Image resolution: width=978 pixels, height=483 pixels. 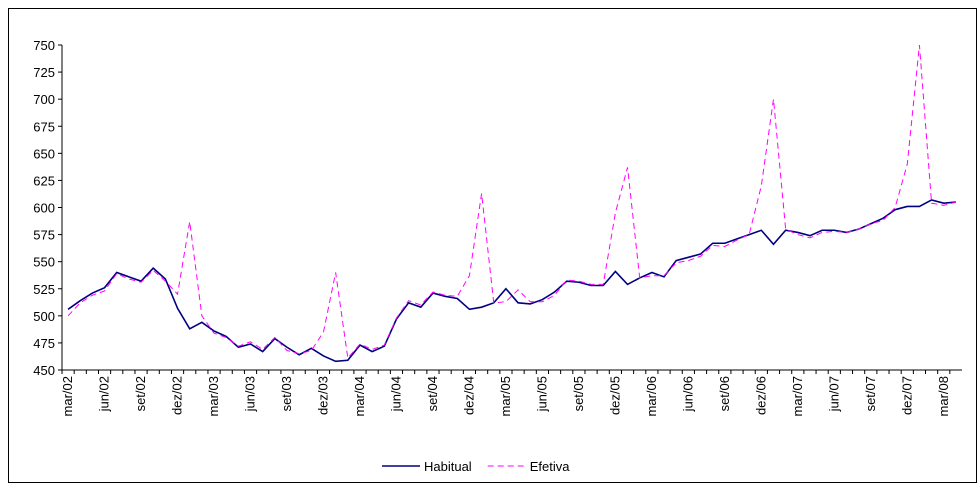 What do you see at coordinates (140, 393) in the screenshot?
I see `x-tick-label: set/02` at bounding box center [140, 393].